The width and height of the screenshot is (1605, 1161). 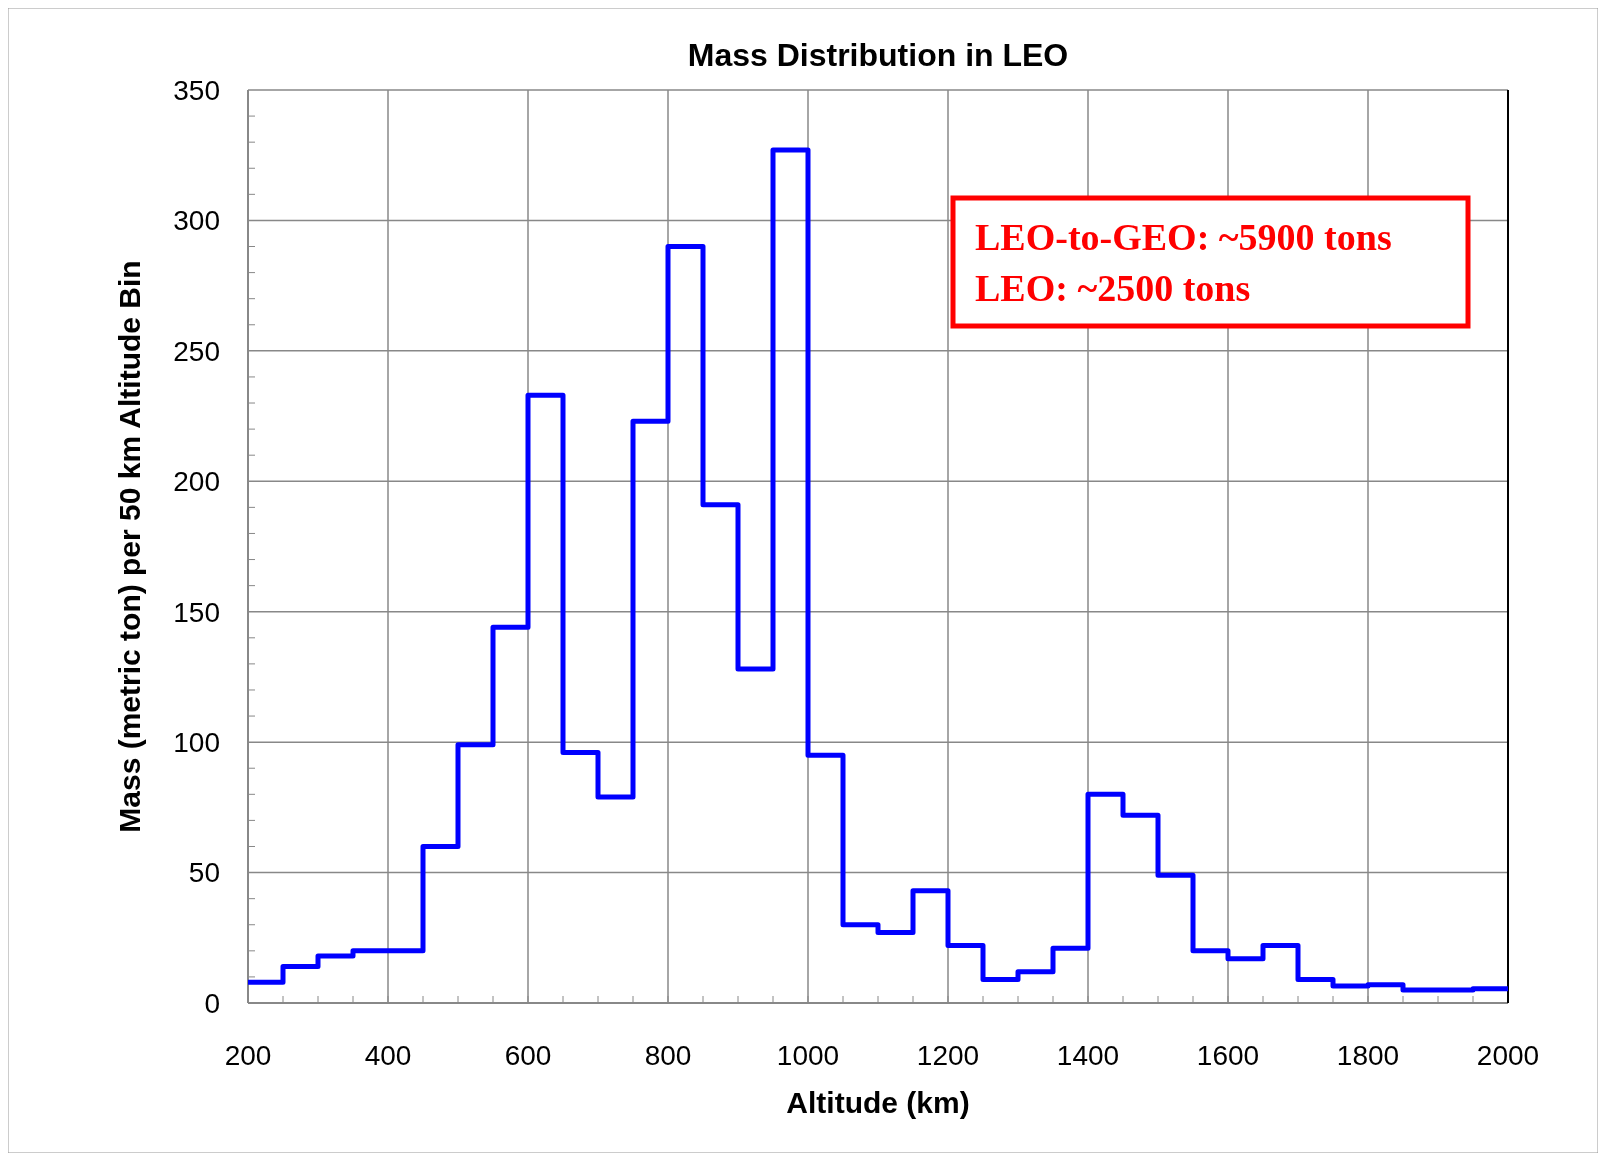 I want to click on y-tick-label: 100, so click(x=196, y=742).